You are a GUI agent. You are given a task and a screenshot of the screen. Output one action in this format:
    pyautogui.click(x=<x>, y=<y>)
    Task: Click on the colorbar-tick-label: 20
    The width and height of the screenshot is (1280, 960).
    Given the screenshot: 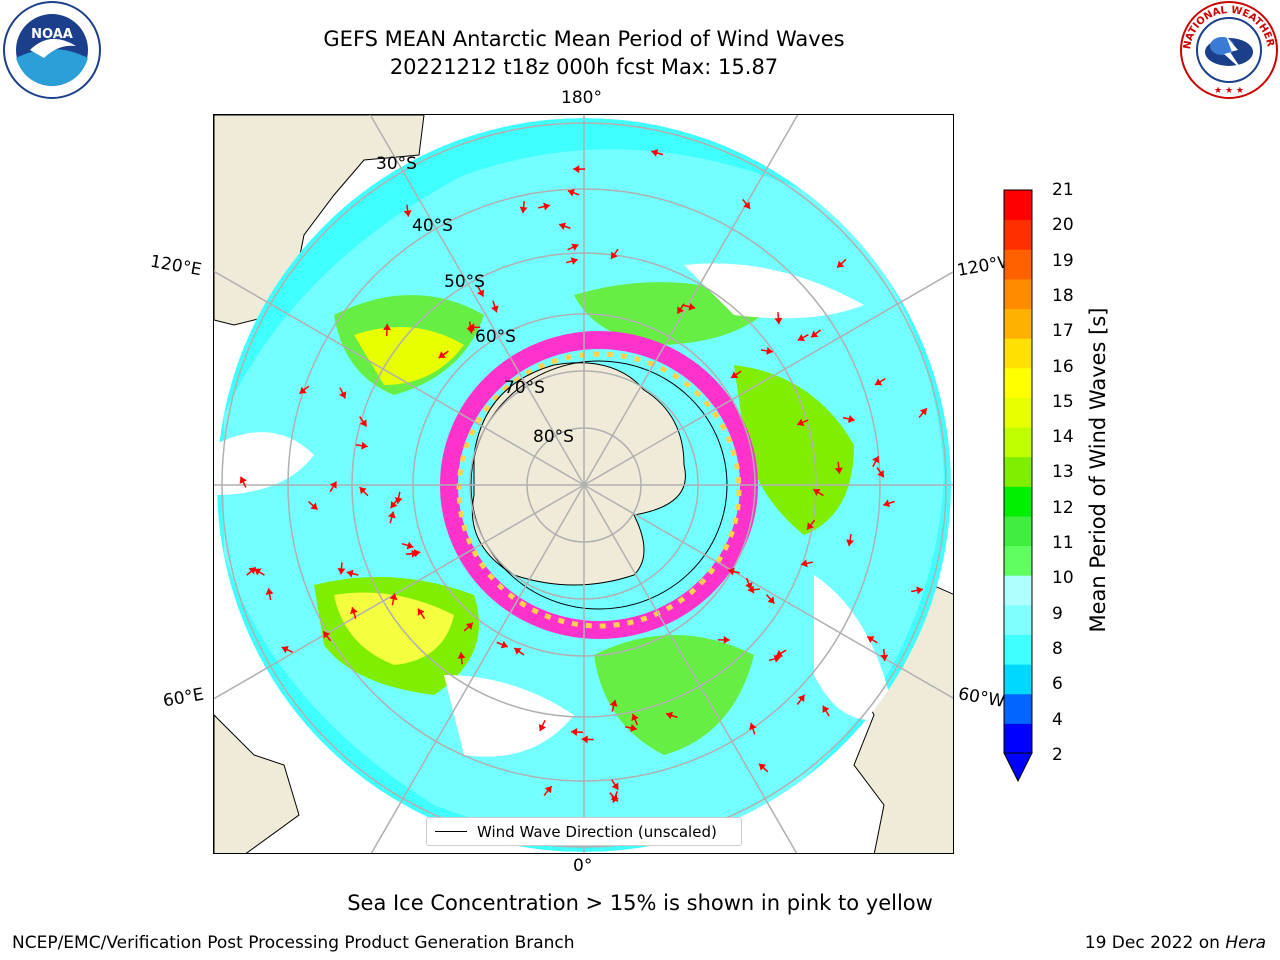 What is the action you would take?
    pyautogui.click(x=1063, y=225)
    